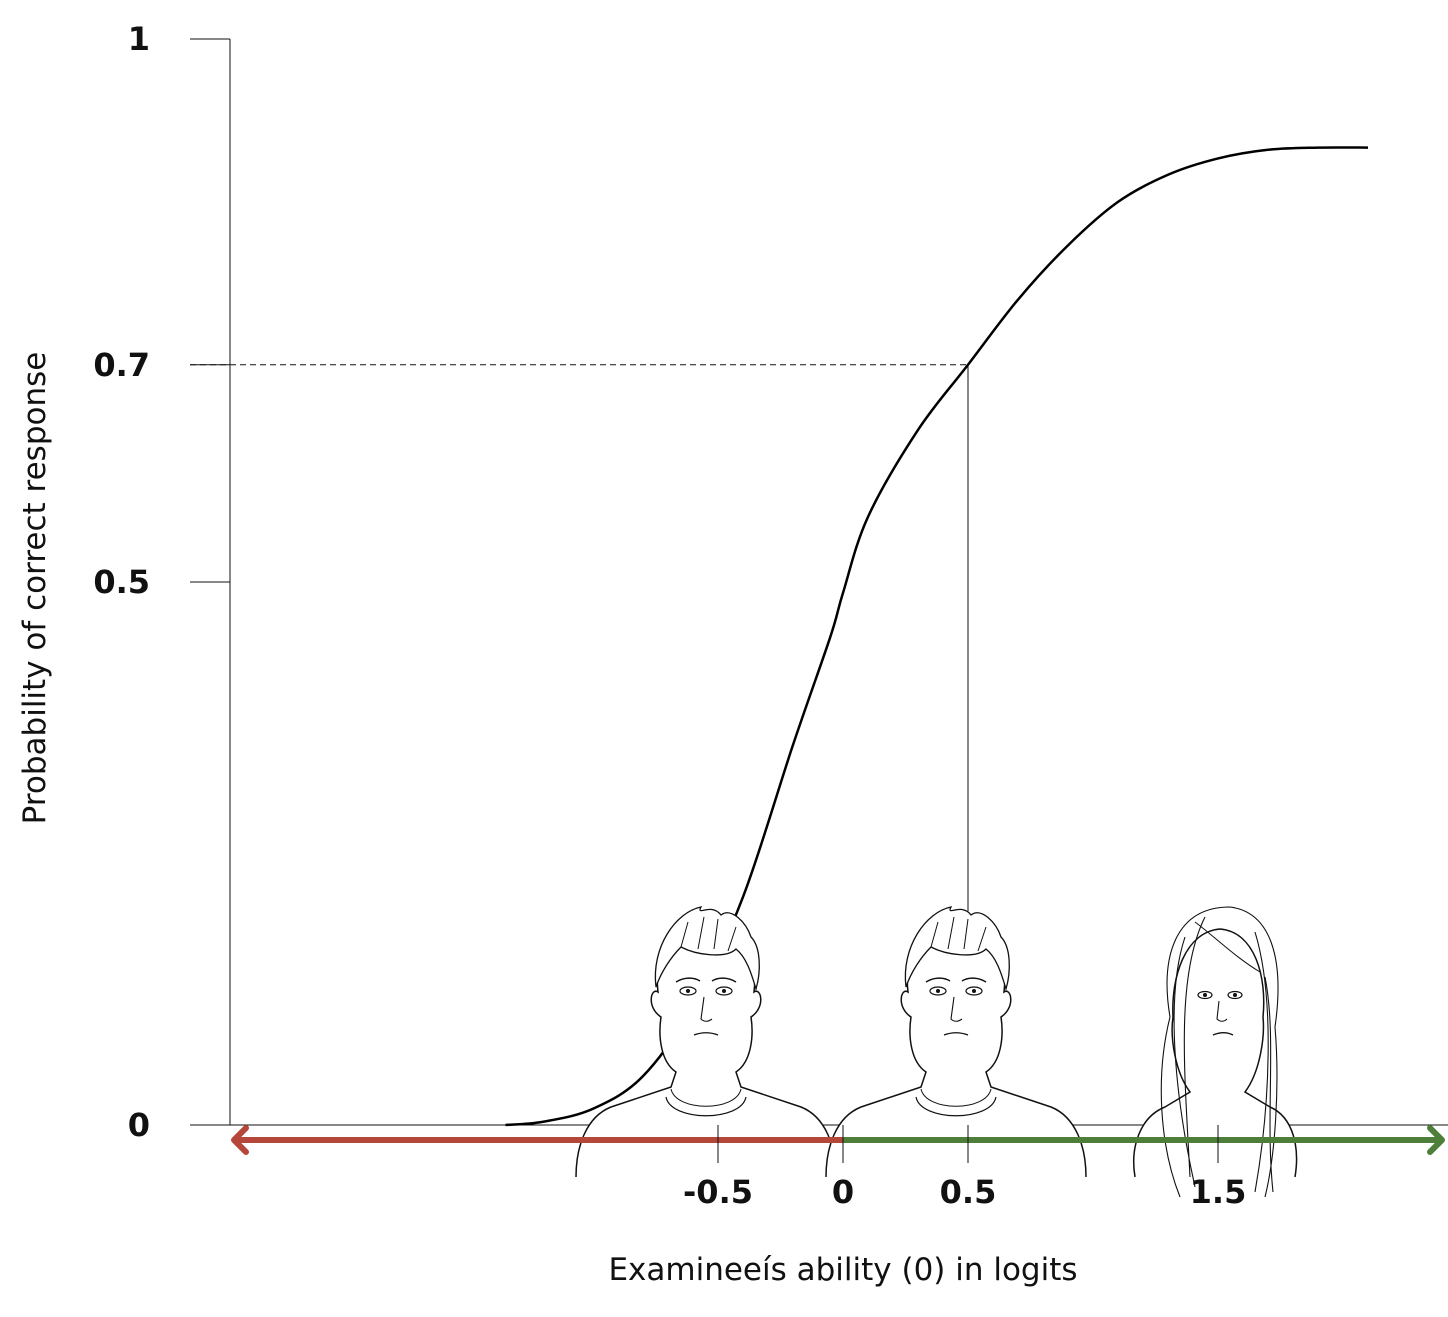  Describe the element at coordinates (718, 1192) in the screenshot. I see `x-tick-label: -0.5` at that location.